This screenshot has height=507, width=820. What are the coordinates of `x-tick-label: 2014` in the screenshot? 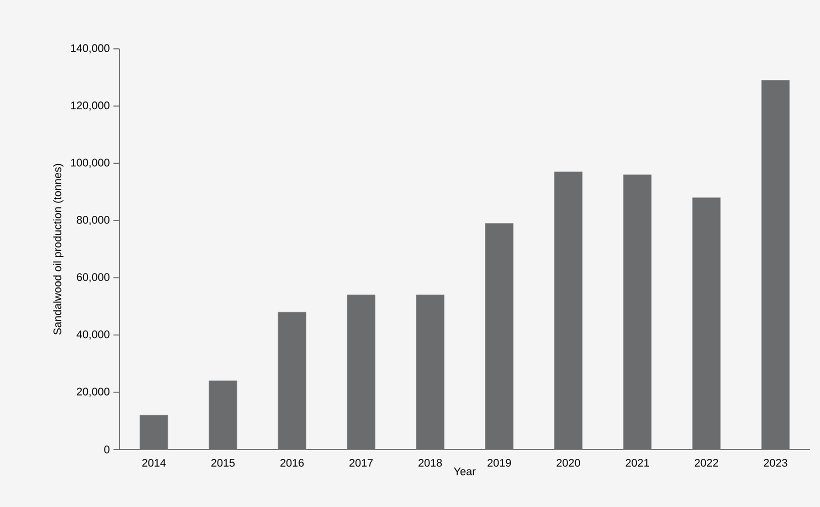 It's located at (154, 462).